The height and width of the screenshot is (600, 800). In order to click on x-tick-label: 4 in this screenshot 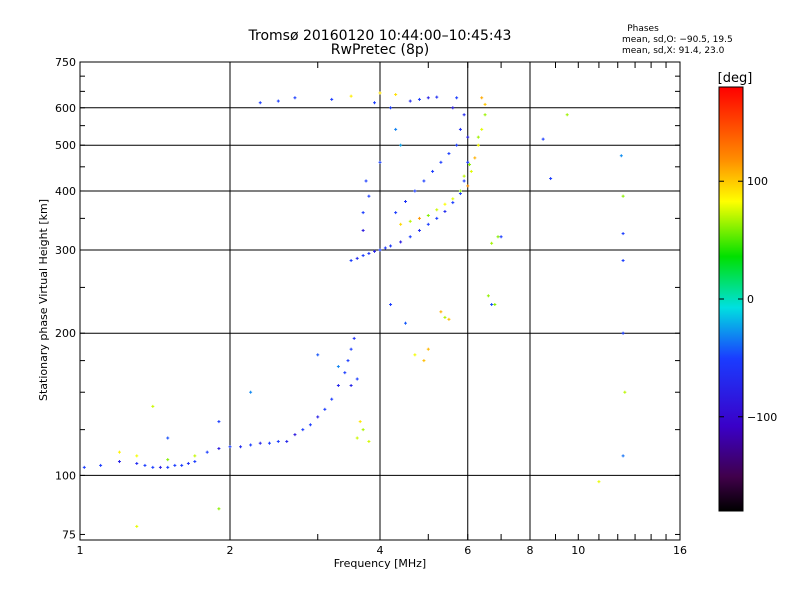, I will do `click(380, 550)`.